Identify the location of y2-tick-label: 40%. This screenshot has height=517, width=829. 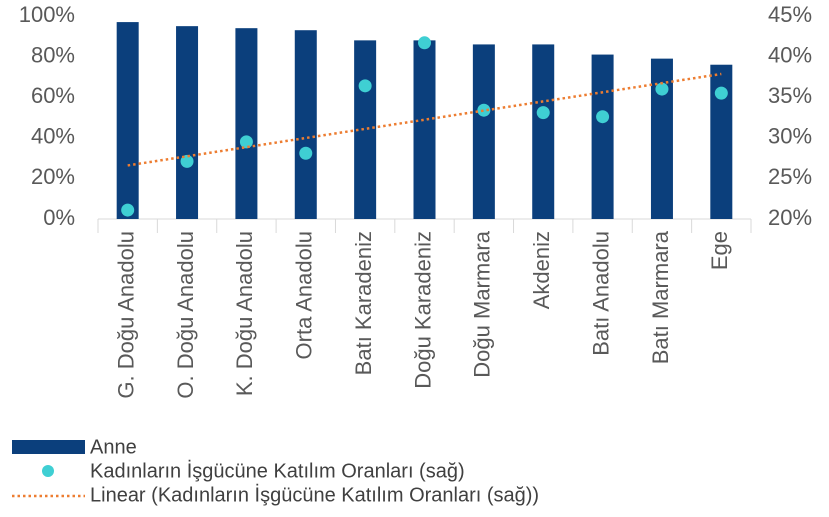
(790, 54).